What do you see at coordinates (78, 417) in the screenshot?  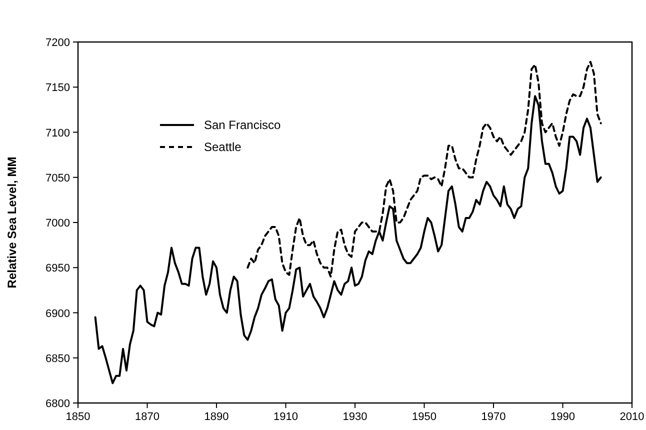 I see `x-tick-label: 1850` at bounding box center [78, 417].